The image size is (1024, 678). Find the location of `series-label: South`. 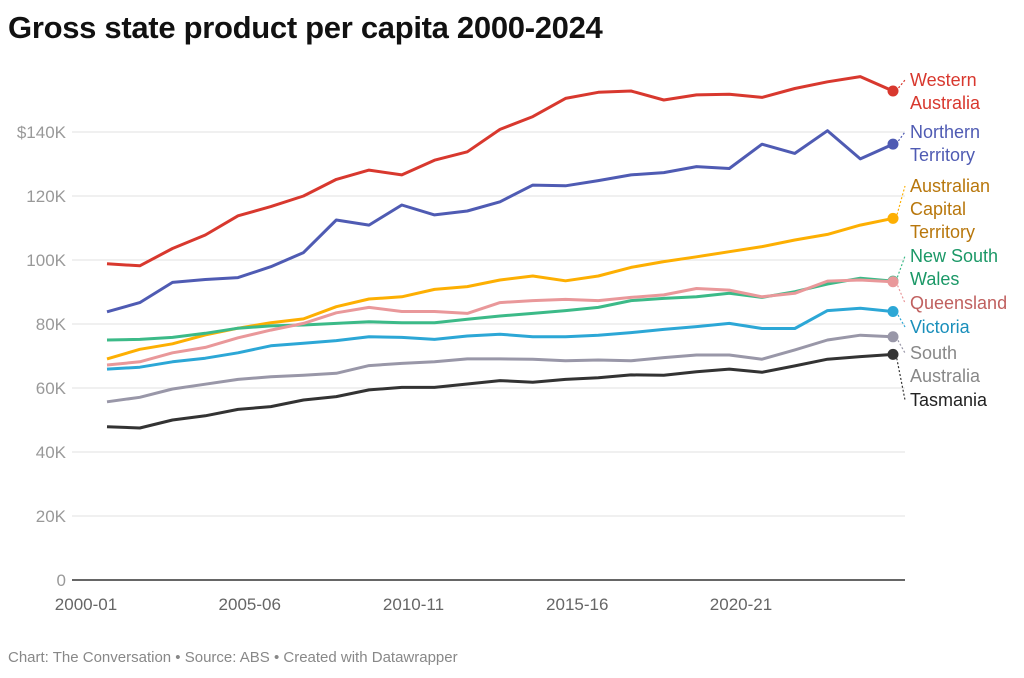

series-label: South is located at coordinates (933, 353).